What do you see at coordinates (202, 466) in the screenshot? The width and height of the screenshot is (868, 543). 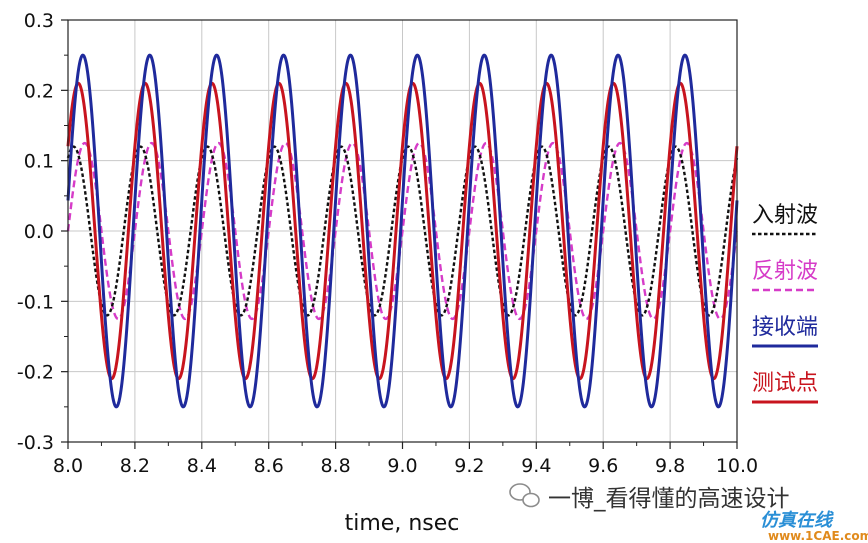 I see `x-tick-label: 8.4` at bounding box center [202, 466].